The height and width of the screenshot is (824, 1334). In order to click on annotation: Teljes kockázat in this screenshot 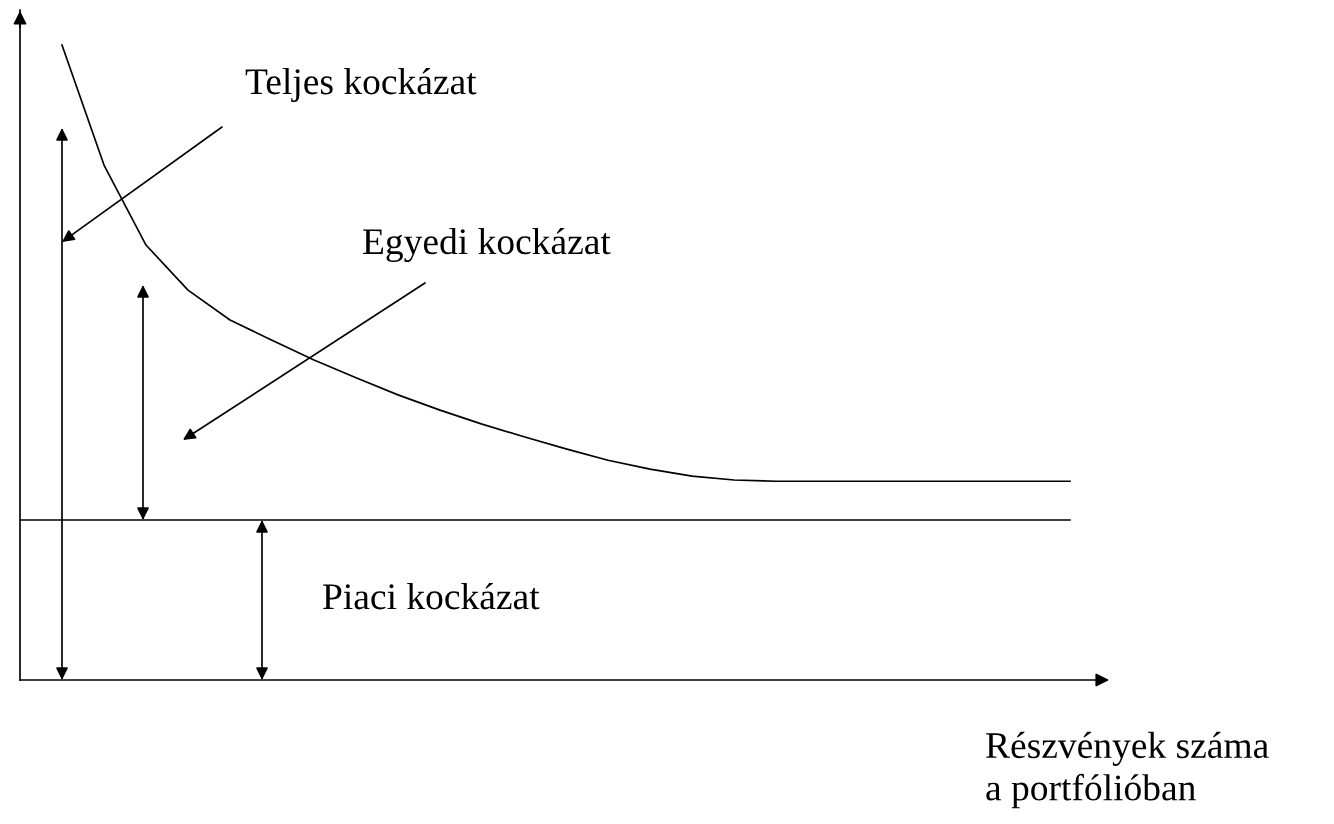, I will do `click(361, 85)`.